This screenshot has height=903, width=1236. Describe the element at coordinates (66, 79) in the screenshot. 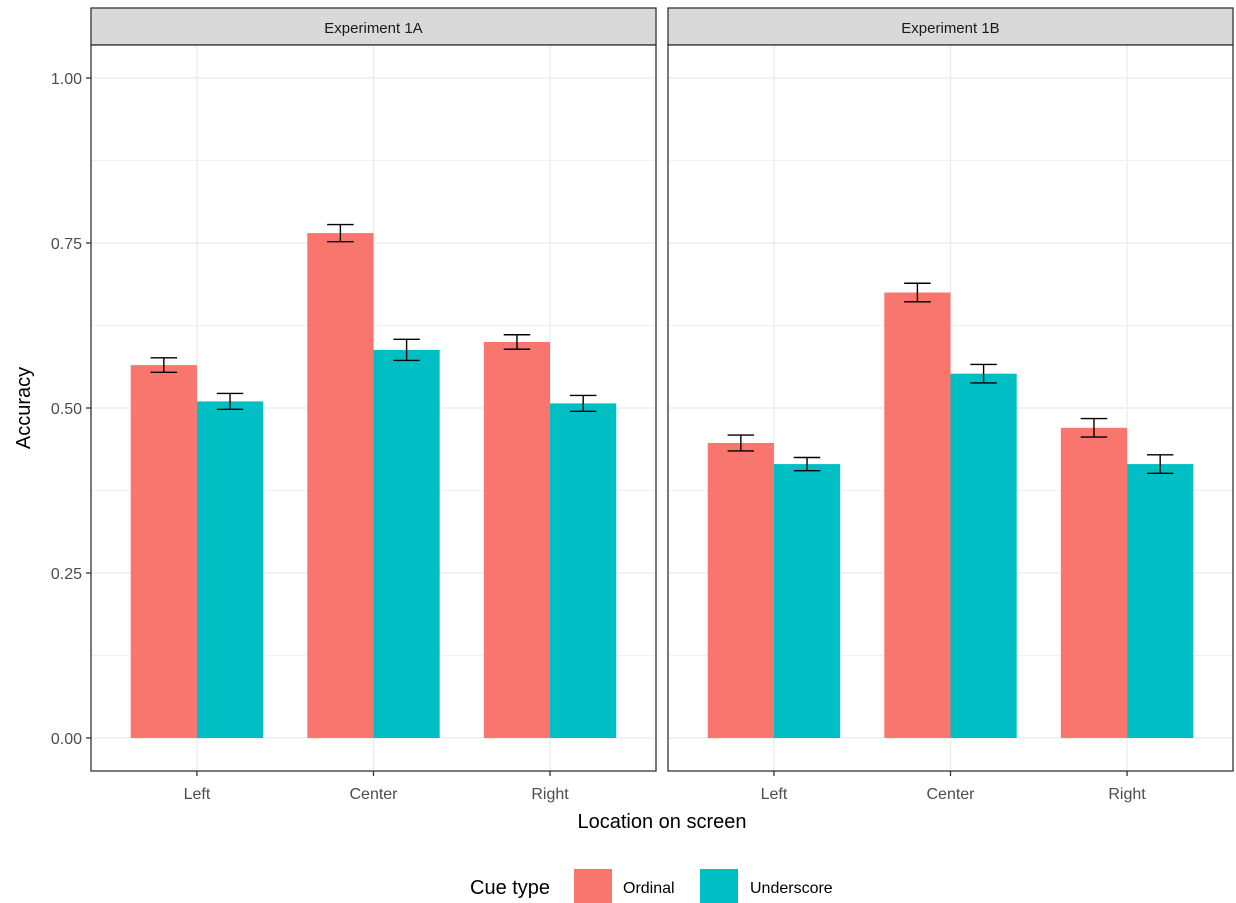

I see `y-tick-label: 1.00` at that location.